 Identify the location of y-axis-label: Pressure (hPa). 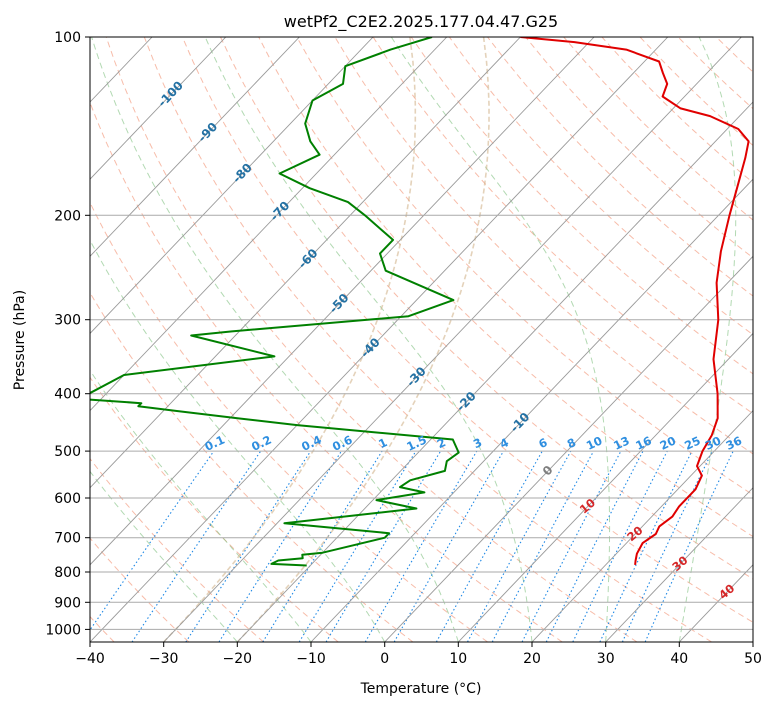
(20, 340).